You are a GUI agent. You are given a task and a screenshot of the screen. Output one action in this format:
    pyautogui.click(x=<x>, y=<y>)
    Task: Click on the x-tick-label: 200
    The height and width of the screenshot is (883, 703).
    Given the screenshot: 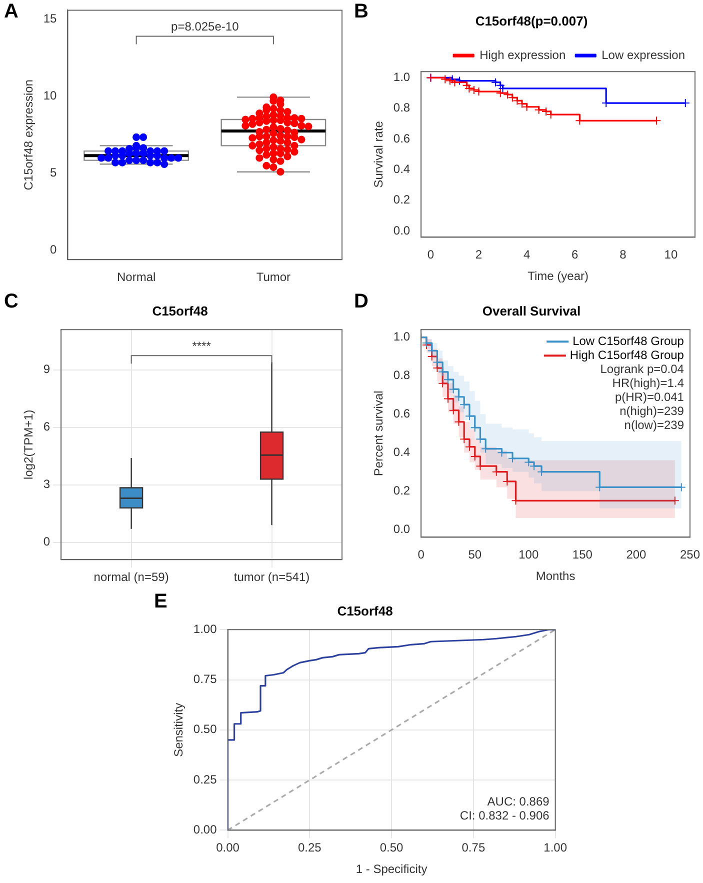 What is the action you would take?
    pyautogui.click(x=636, y=555)
    